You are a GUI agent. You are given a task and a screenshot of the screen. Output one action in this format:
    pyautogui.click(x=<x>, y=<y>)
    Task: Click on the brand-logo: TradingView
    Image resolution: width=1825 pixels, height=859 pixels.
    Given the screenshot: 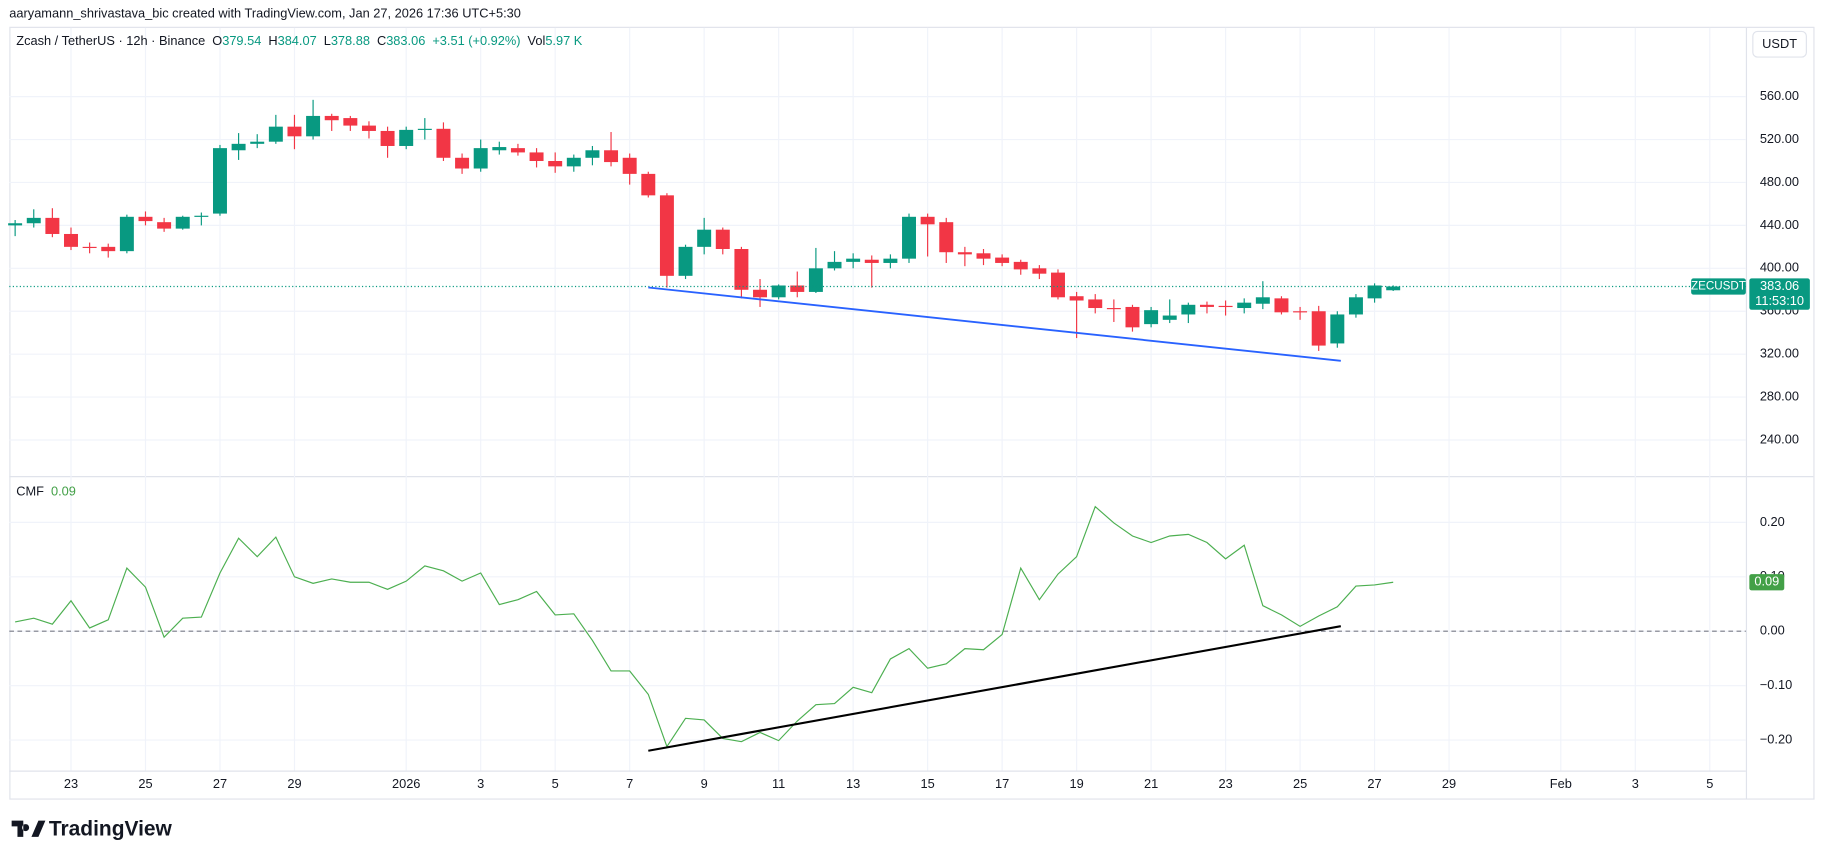 What is the action you would take?
    pyautogui.click(x=92, y=828)
    